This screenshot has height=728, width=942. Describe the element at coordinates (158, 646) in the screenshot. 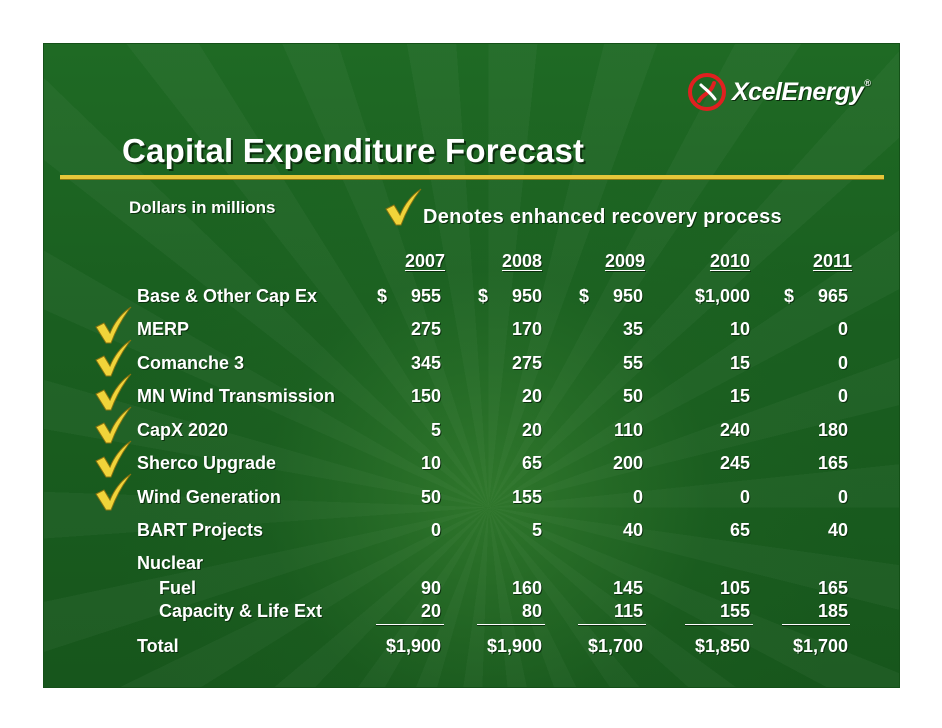

I see `total-label: Total` at that location.